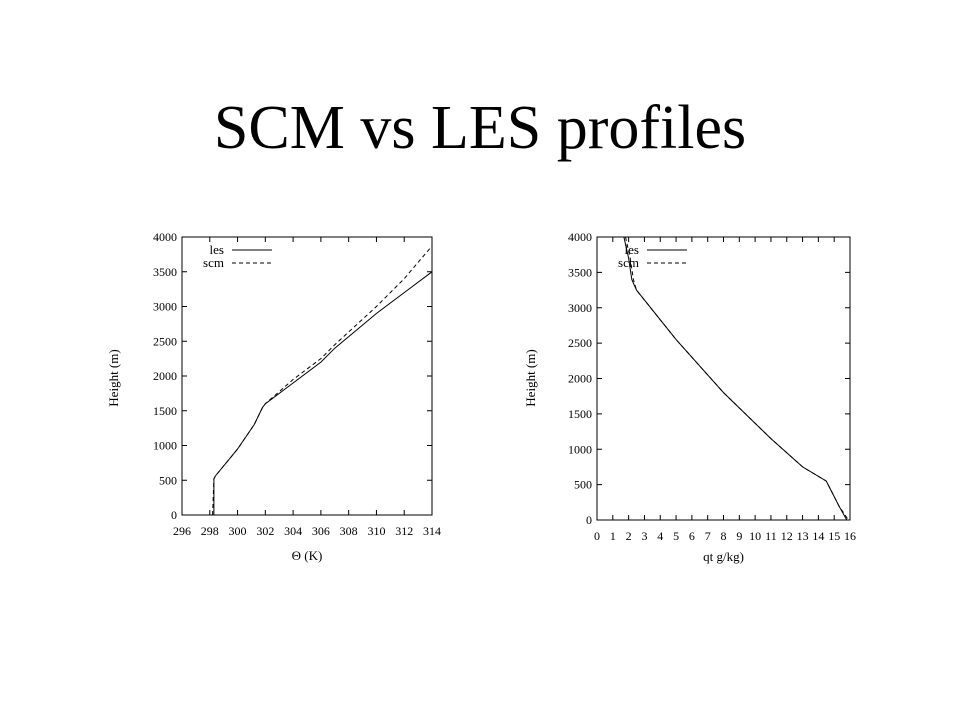 This screenshot has width=960, height=720. Describe the element at coordinates (692, 536) in the screenshot. I see `x-tick-label: 6` at that location.